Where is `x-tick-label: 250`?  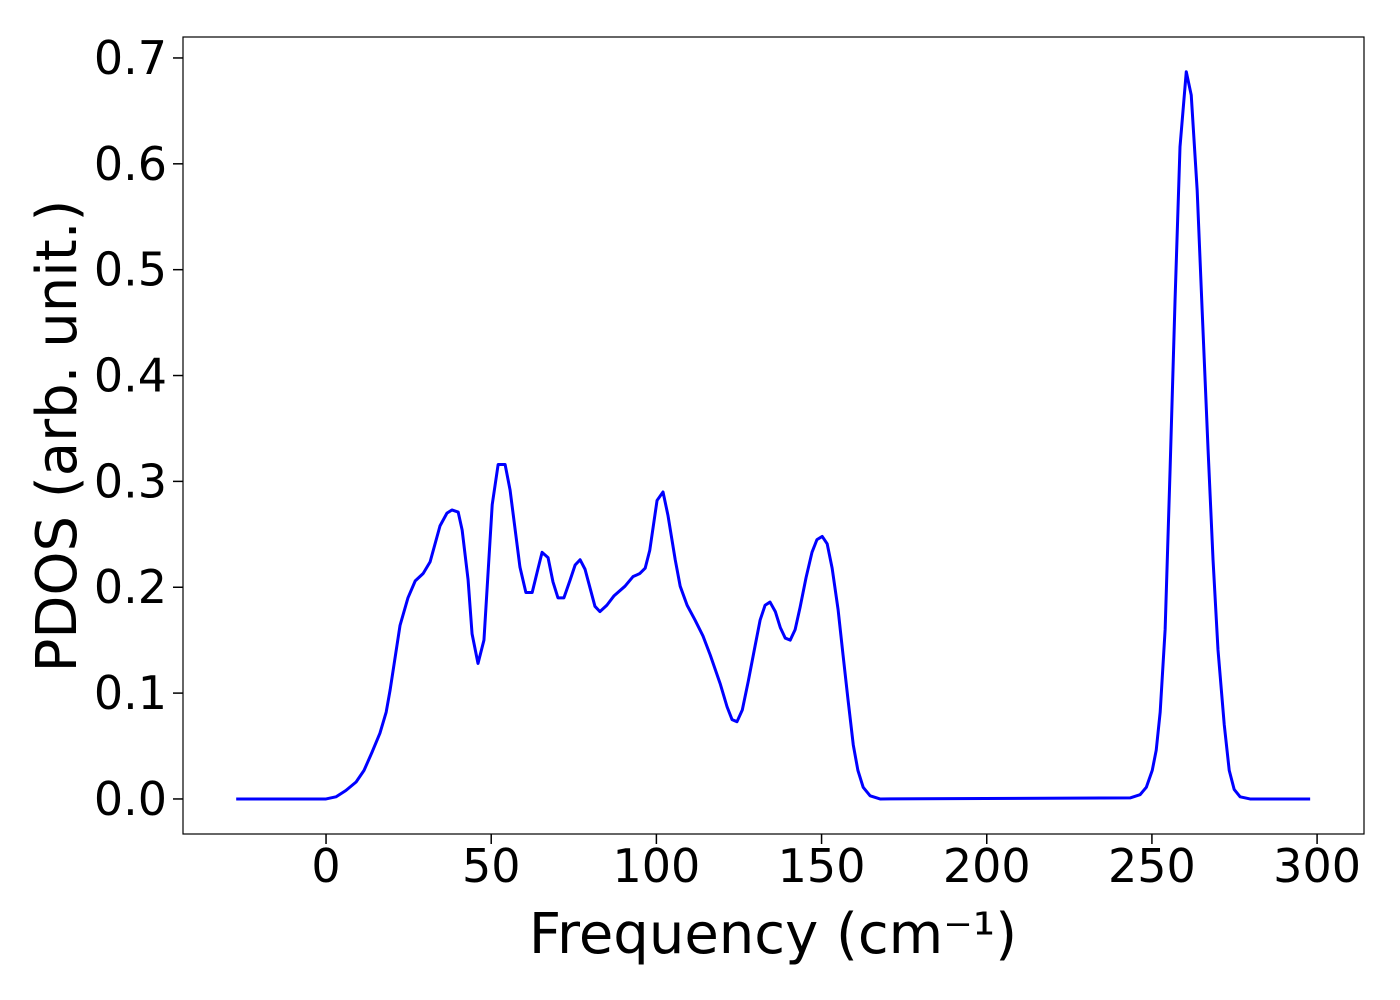
x-tick-label: 250 is located at coordinates (1152, 866).